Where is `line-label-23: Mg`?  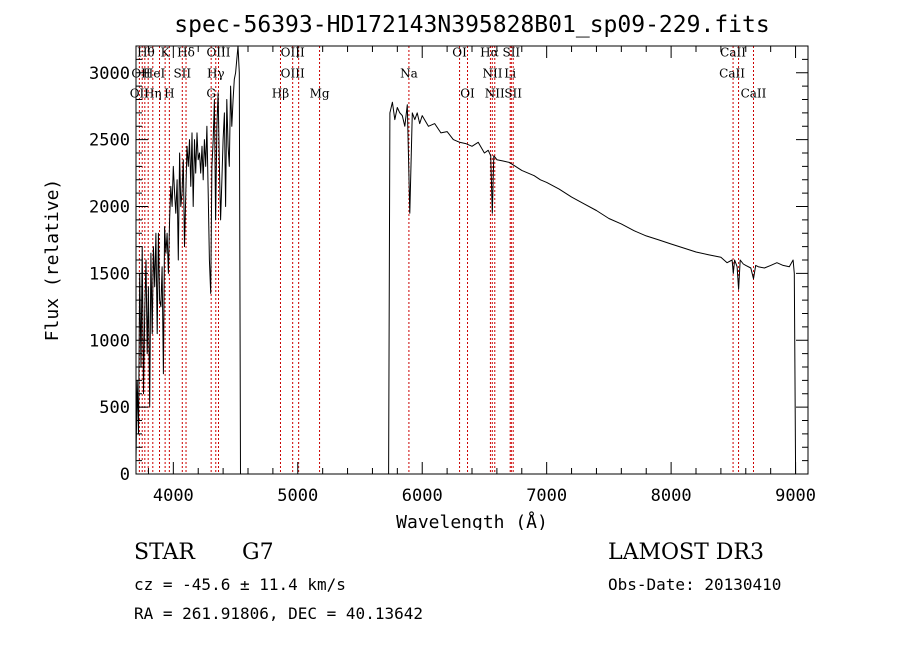 line-label-23: Mg is located at coordinates (320, 93).